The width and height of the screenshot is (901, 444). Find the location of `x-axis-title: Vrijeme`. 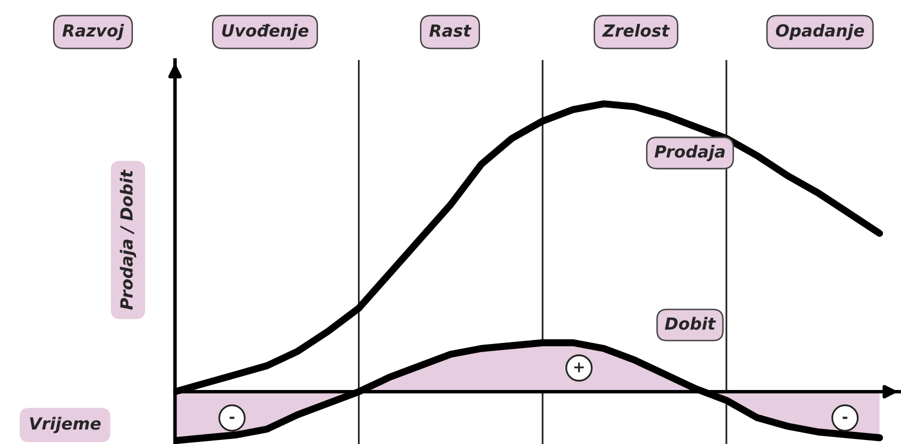

x-axis-title: Vrijeme is located at coordinates (65, 425).